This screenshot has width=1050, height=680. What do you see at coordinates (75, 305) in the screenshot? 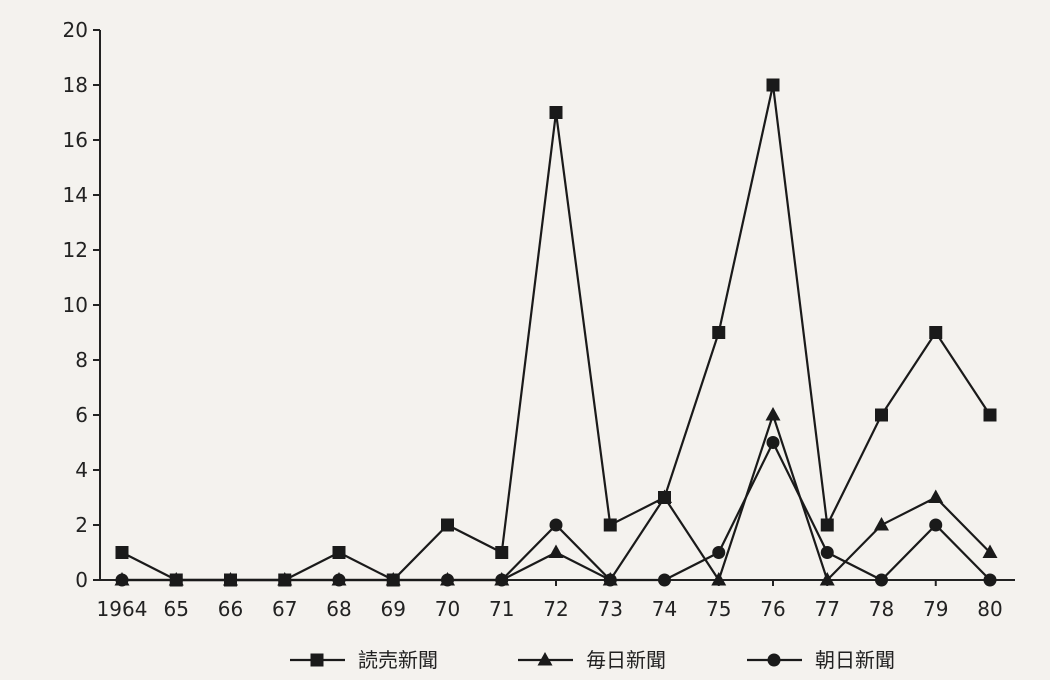
I see `y-tick-label: 10` at bounding box center [75, 305].